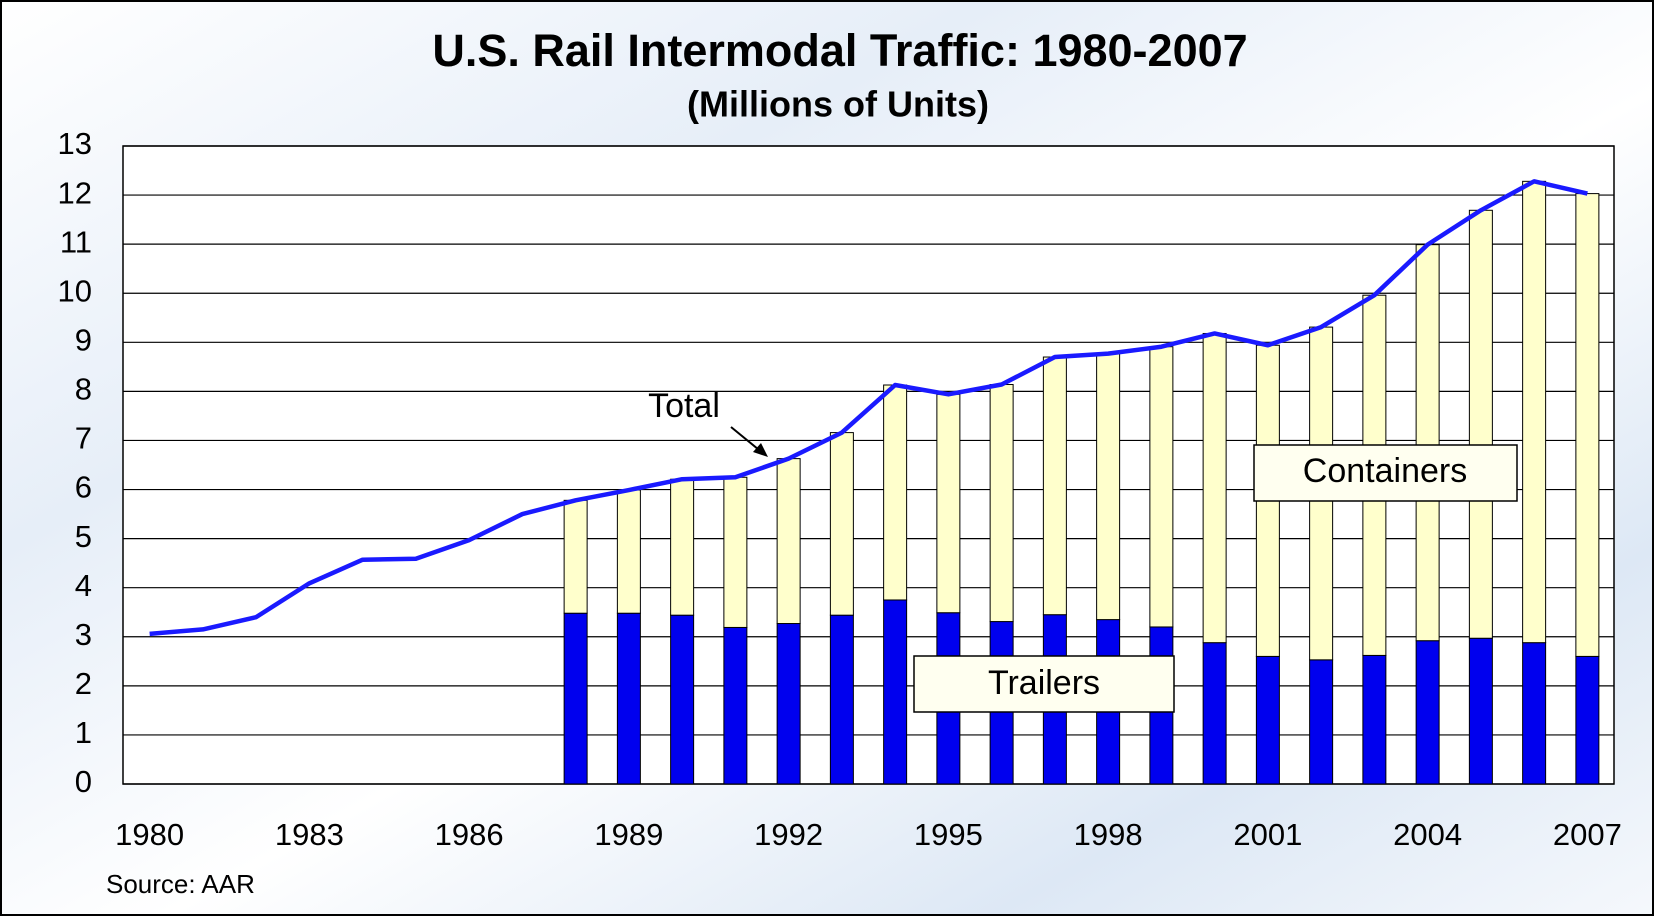  What do you see at coordinates (628, 834) in the screenshot?
I see `x-tick-label: 1989` at bounding box center [628, 834].